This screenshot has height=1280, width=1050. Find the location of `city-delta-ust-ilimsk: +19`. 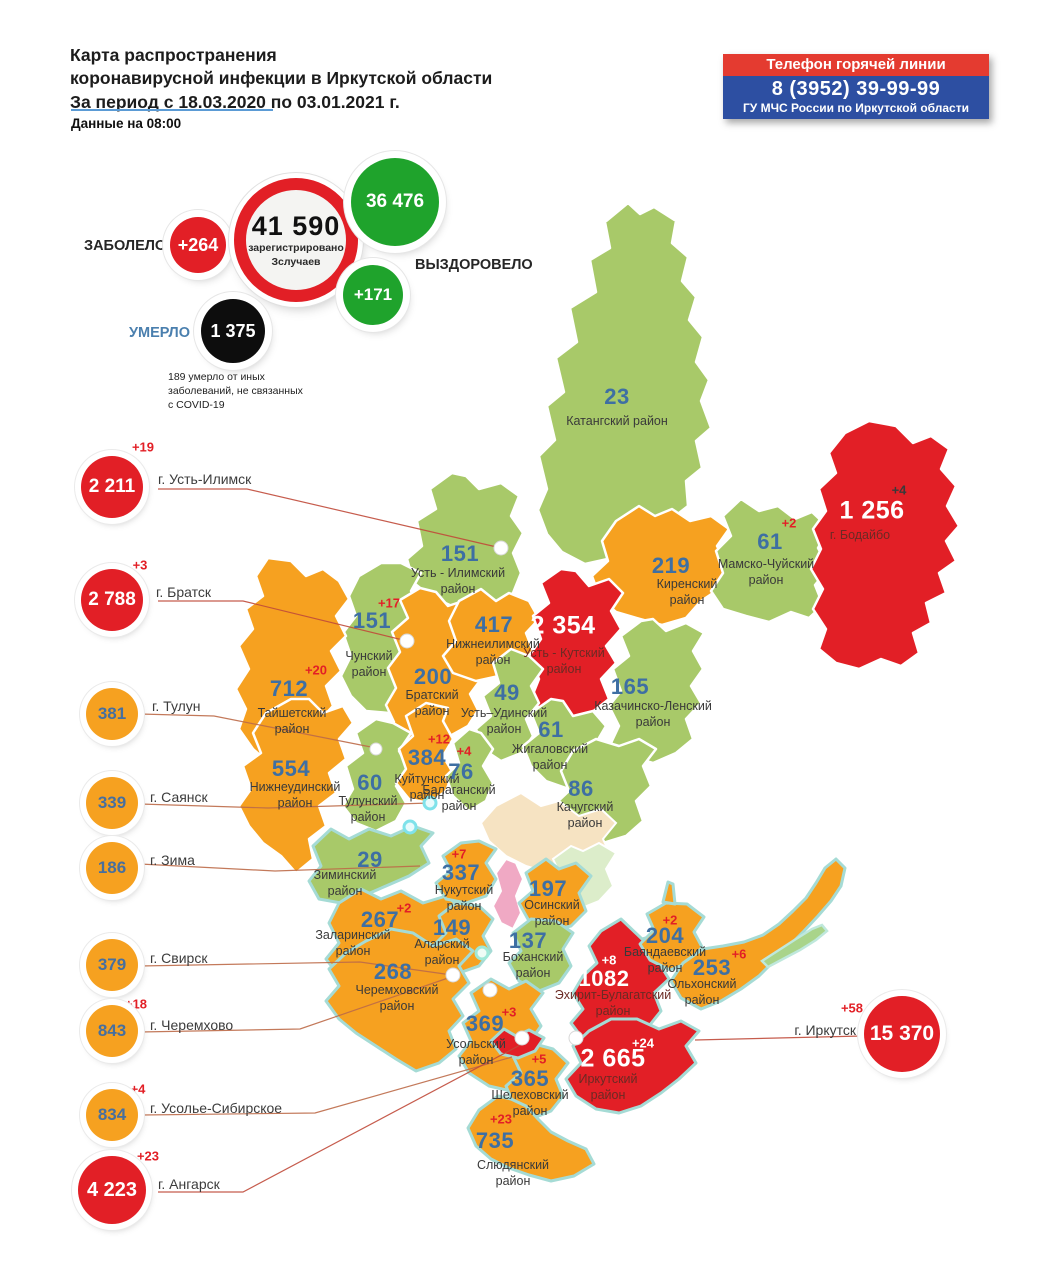

city-delta-ust-ilimsk: +19 is located at coordinates (143, 447).